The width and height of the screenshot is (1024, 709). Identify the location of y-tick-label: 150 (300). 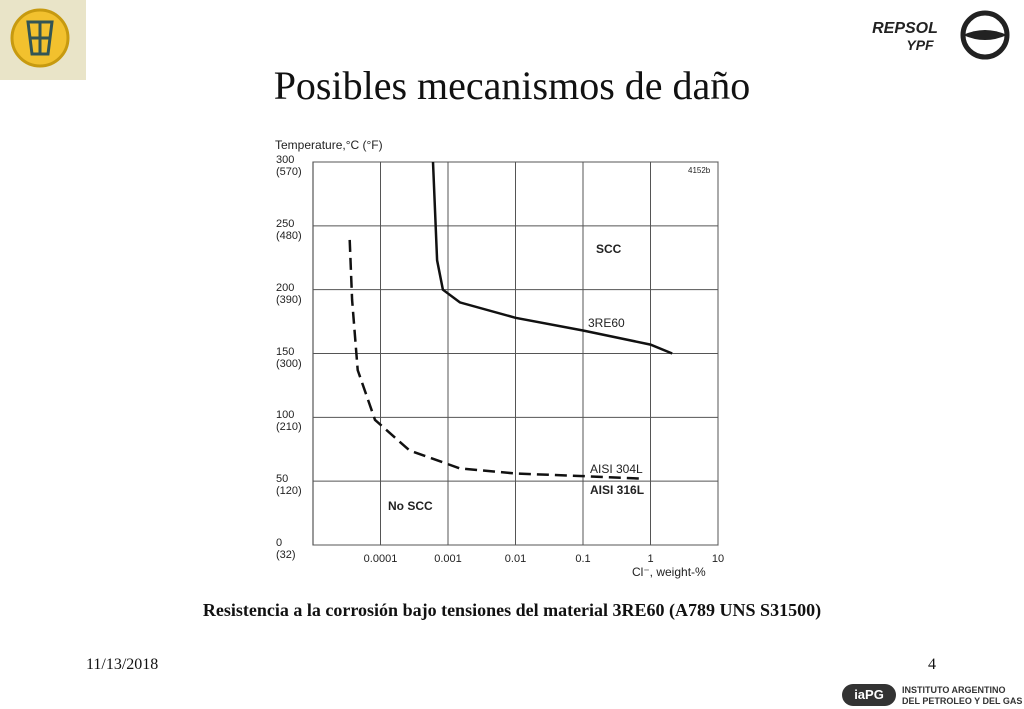
(289, 357).